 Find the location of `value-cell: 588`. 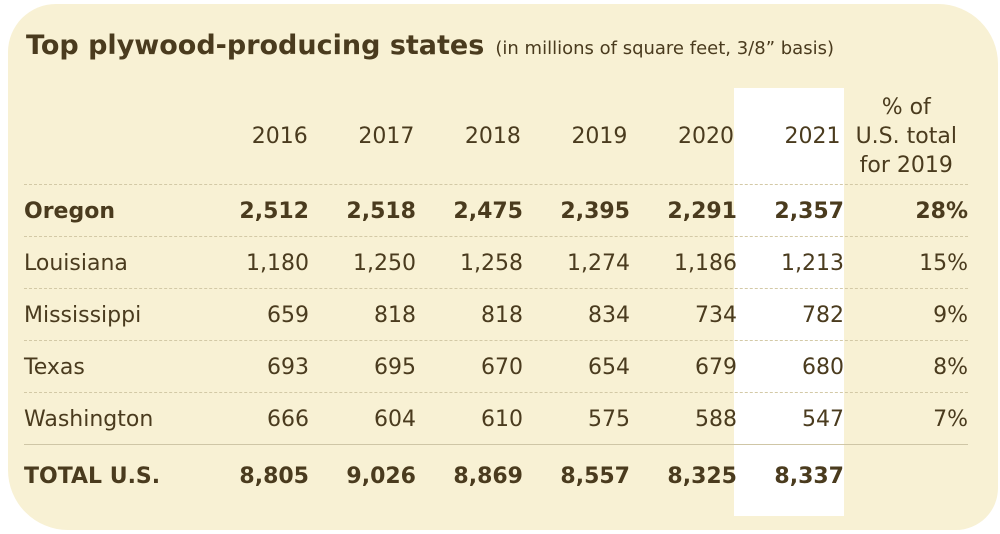

value-cell: 588 is located at coordinates (716, 419).